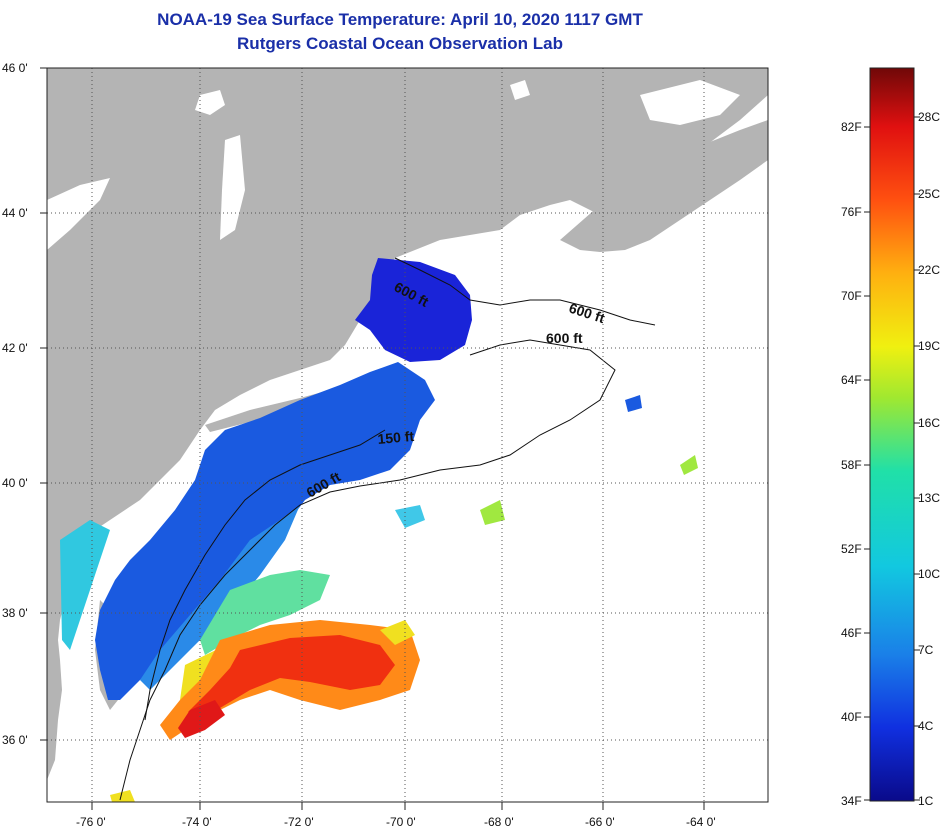 The height and width of the screenshot is (832, 944). I want to click on lat-label: 40 0', so click(15, 483).